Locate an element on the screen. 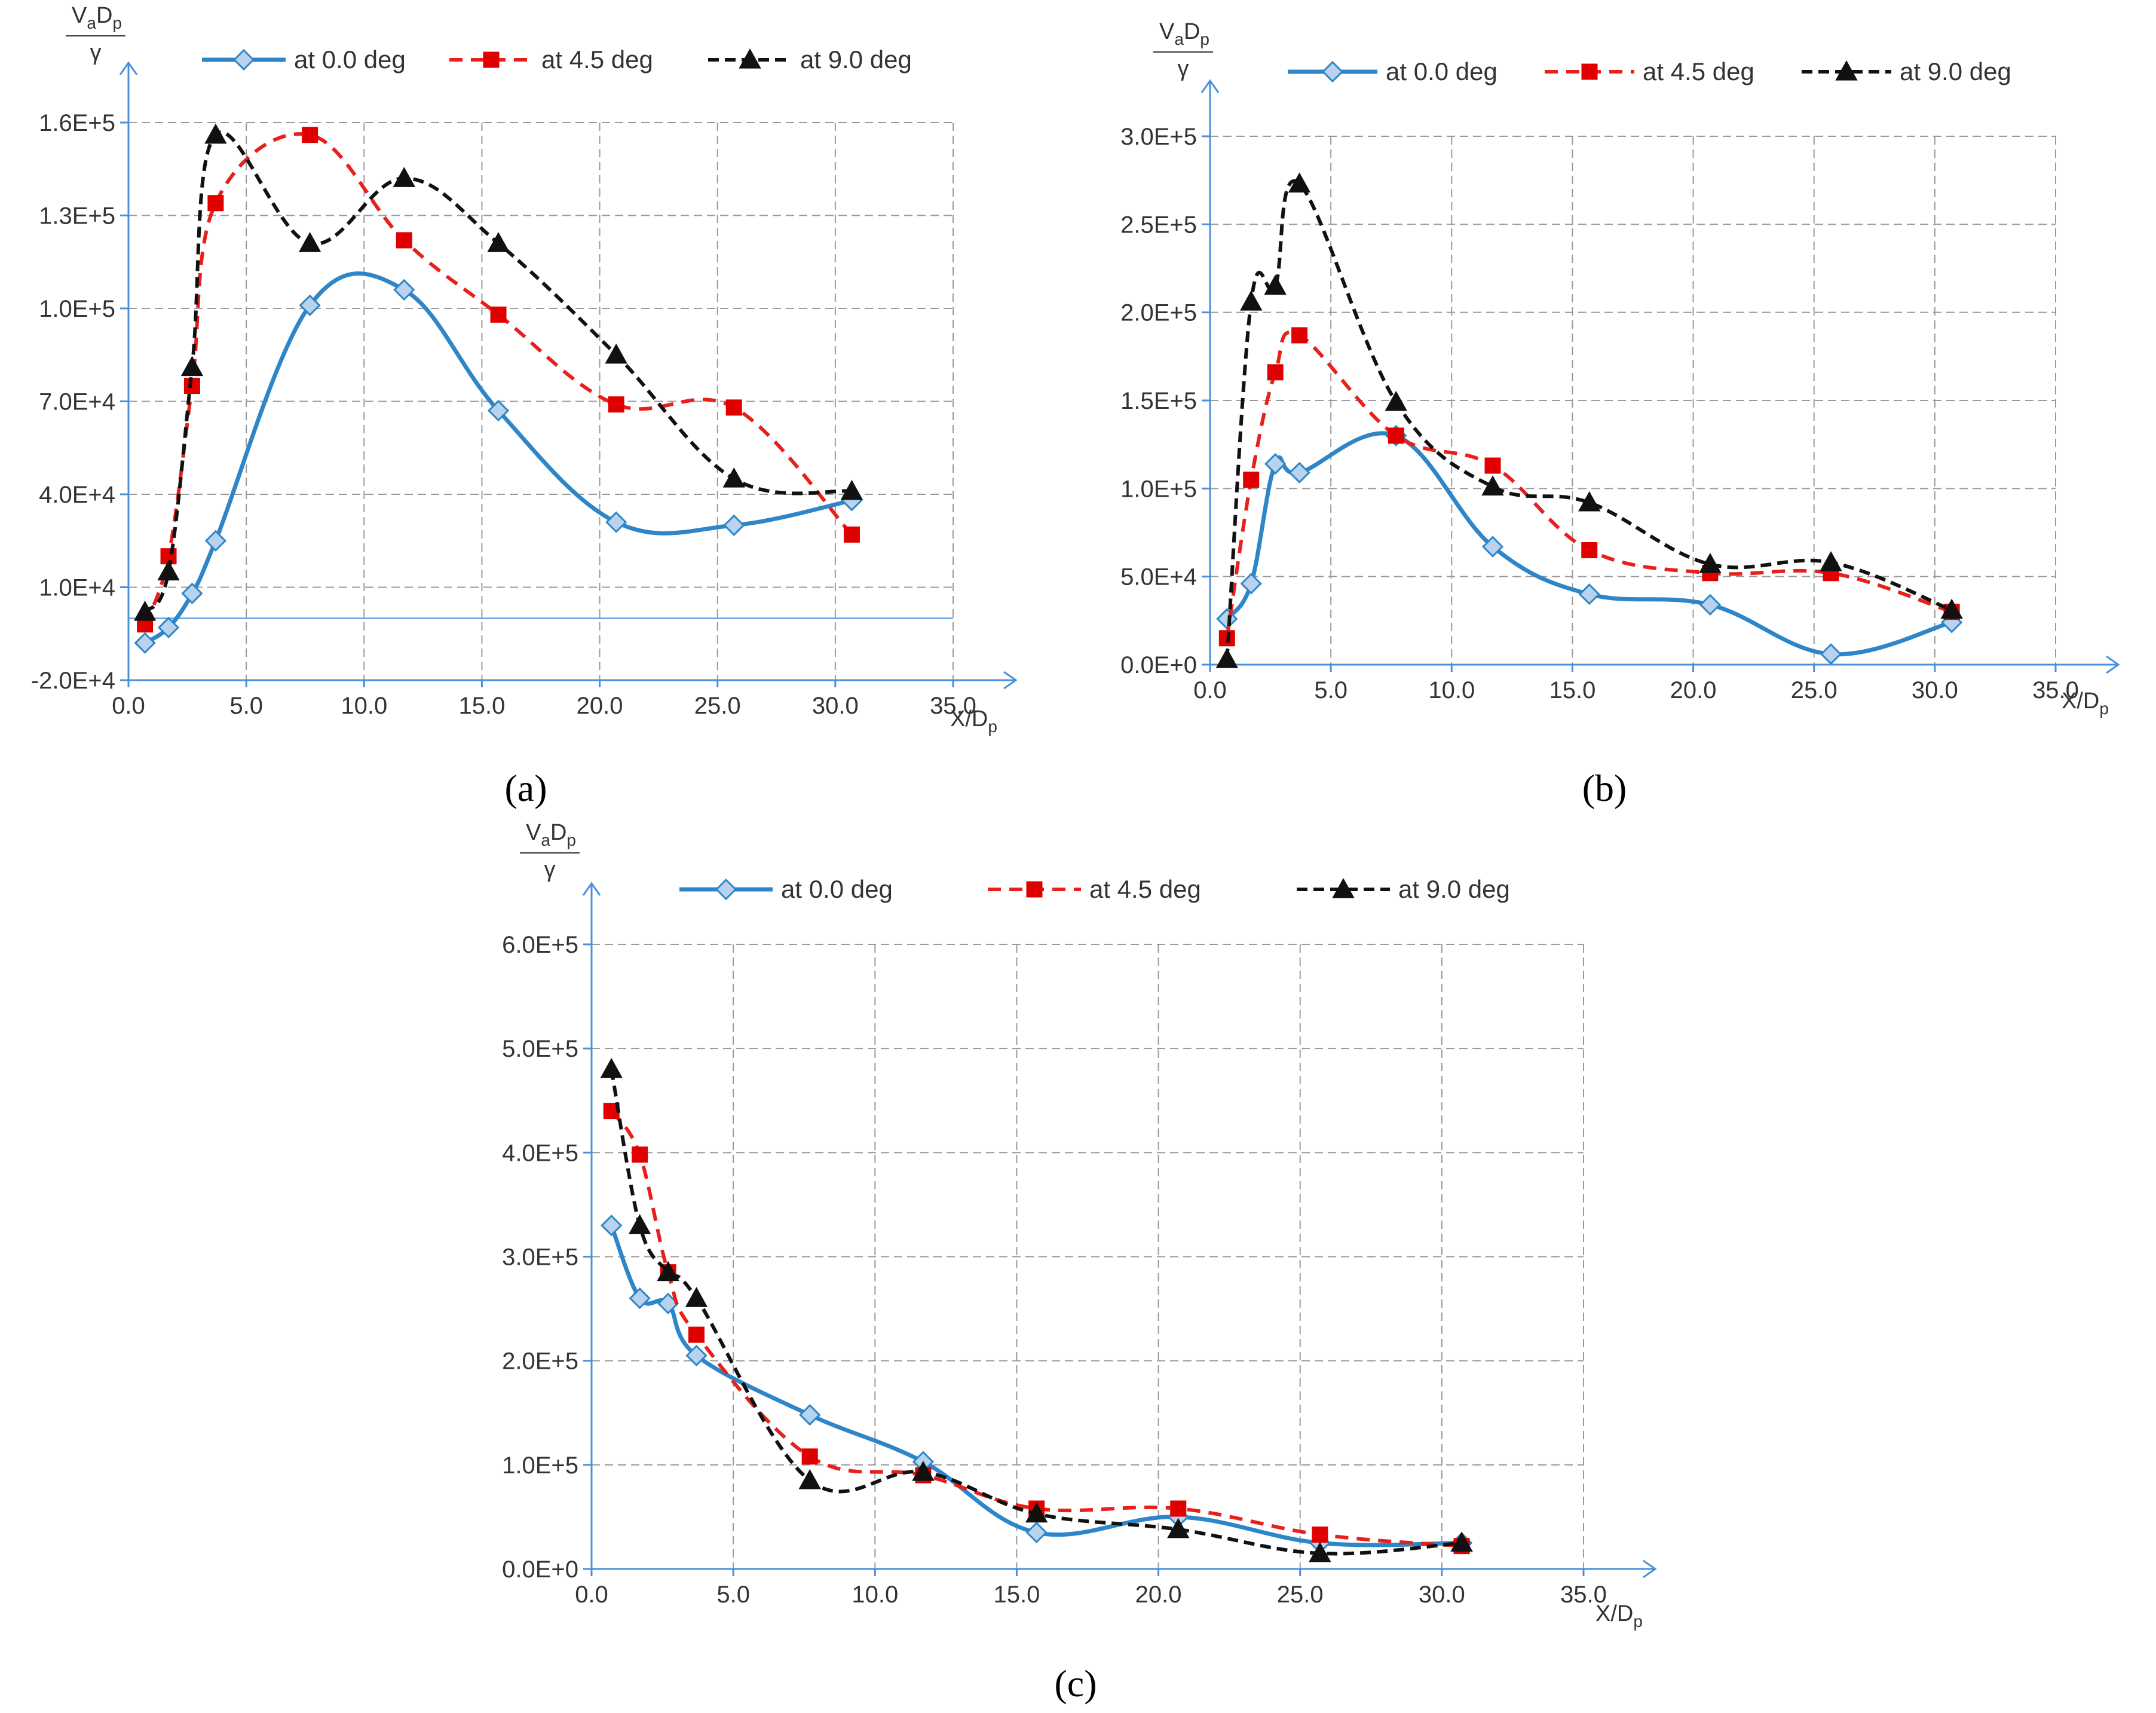 This screenshot has height=1713, width=2156. y-tick-label: 4.0E+4 is located at coordinates (77, 495).